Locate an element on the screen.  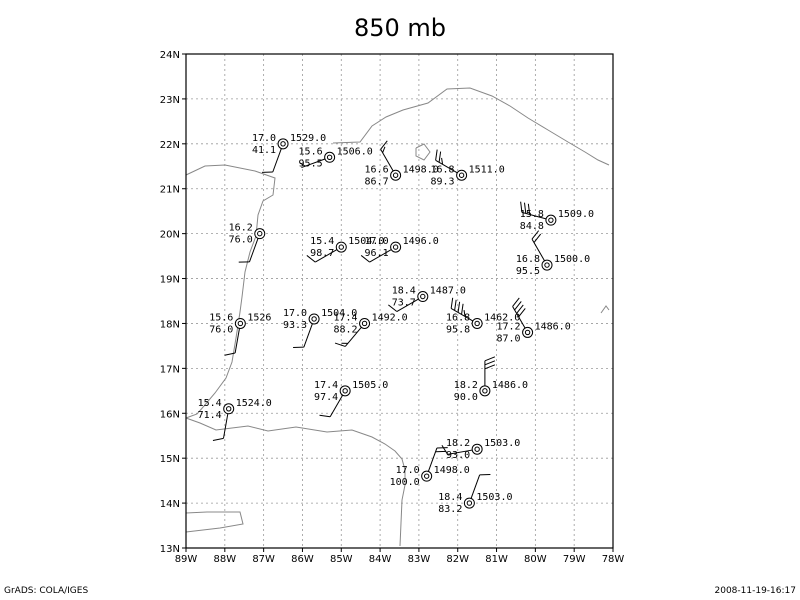
belize-guatemala-coast is located at coordinates (214, 522).